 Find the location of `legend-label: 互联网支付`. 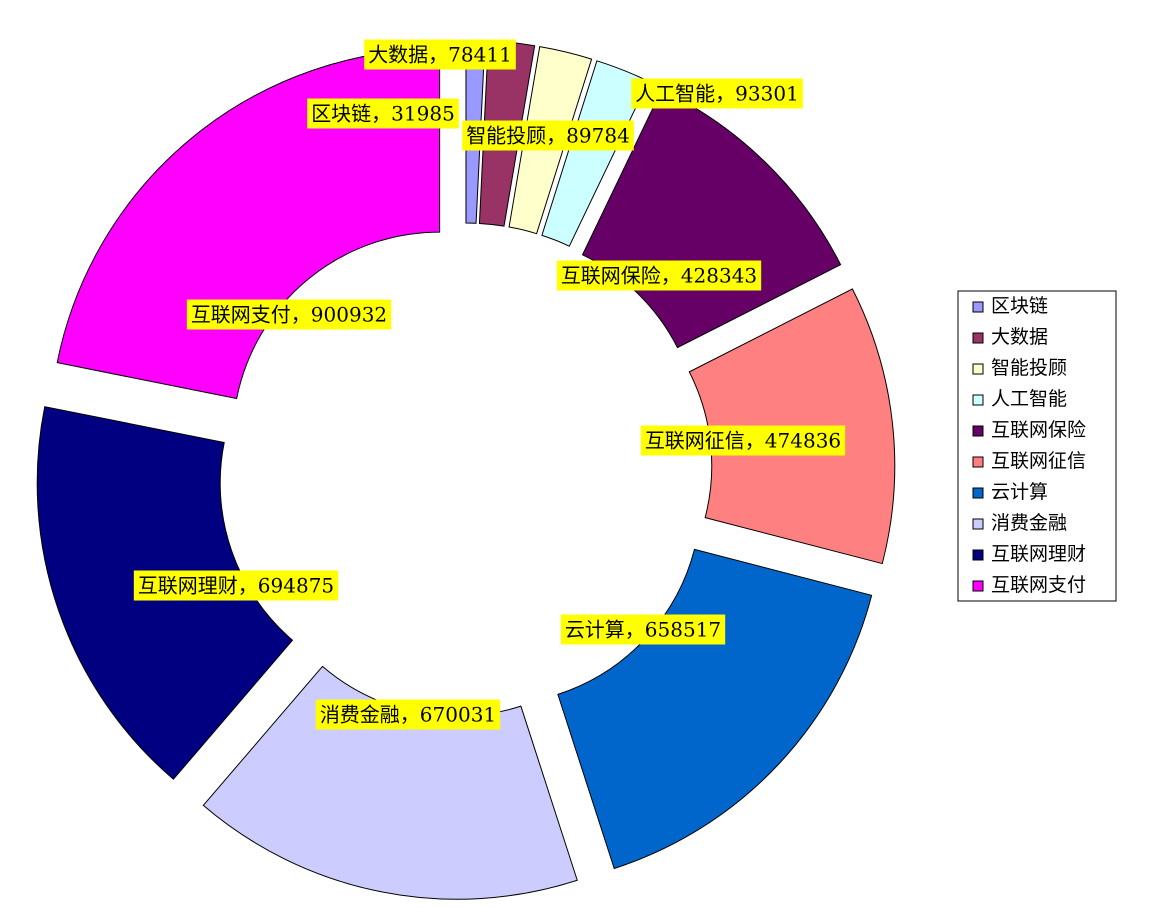

legend-label: 互联网支付 is located at coordinates (1038, 585).